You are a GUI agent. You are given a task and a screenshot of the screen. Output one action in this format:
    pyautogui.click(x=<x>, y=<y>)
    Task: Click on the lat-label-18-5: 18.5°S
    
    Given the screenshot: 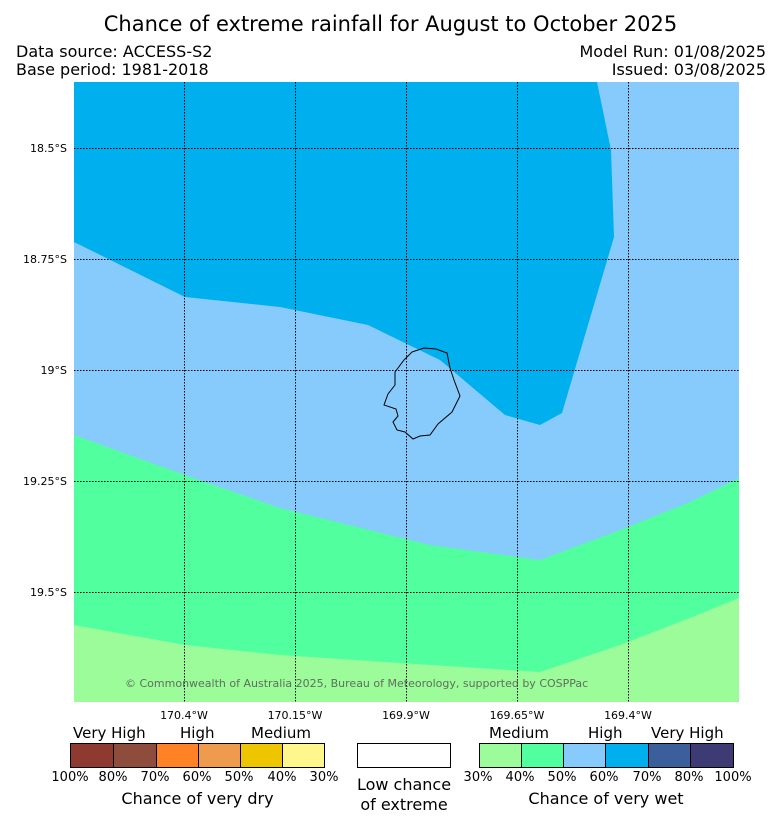 What is the action you would take?
    pyautogui.click(x=48, y=148)
    